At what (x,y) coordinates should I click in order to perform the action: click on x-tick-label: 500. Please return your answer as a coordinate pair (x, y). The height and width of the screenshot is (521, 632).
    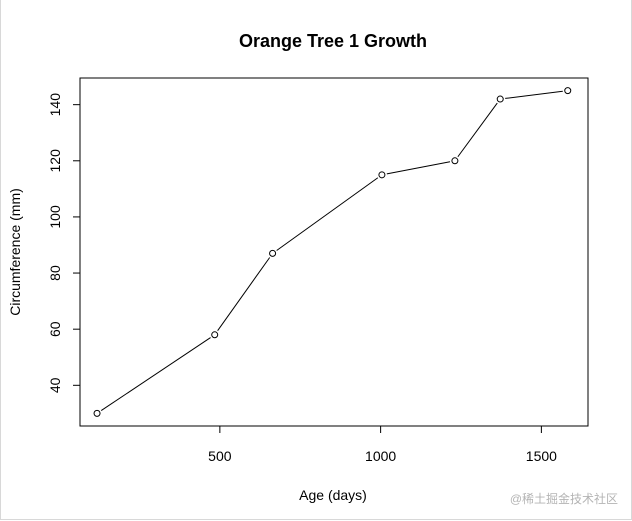
    Looking at the image, I should click on (220, 456).